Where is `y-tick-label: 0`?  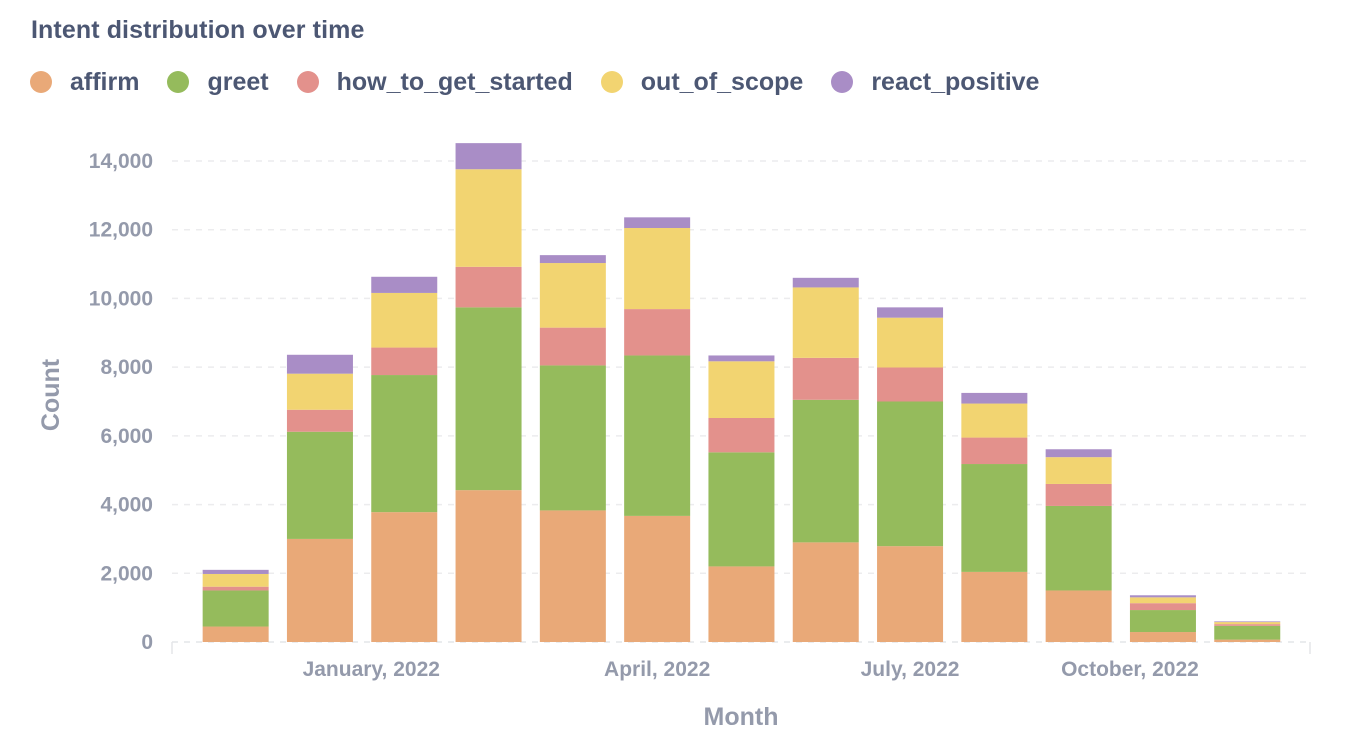 y-tick-label: 0 is located at coordinates (147, 642).